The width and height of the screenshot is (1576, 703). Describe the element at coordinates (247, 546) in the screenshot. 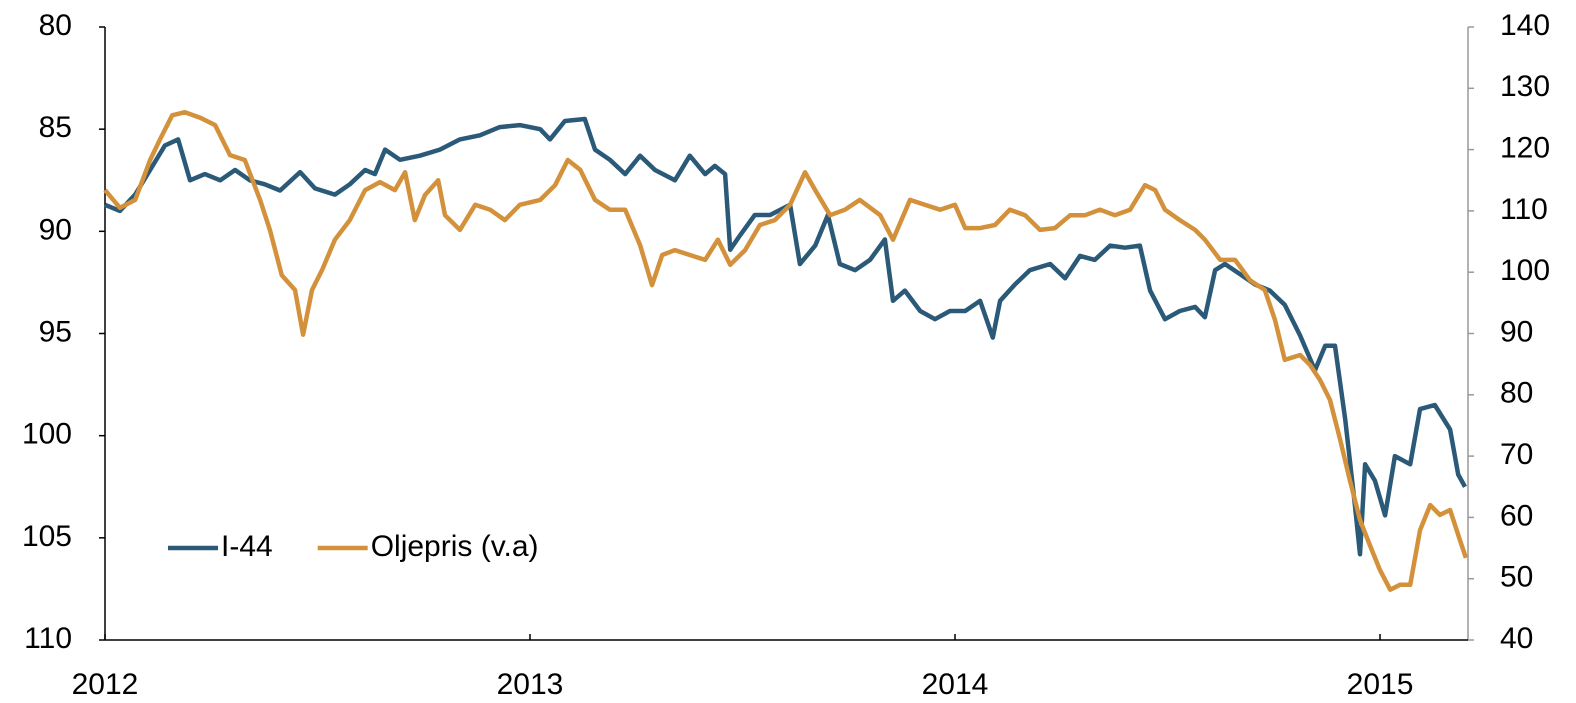

I see `legend-label: I-44` at that location.